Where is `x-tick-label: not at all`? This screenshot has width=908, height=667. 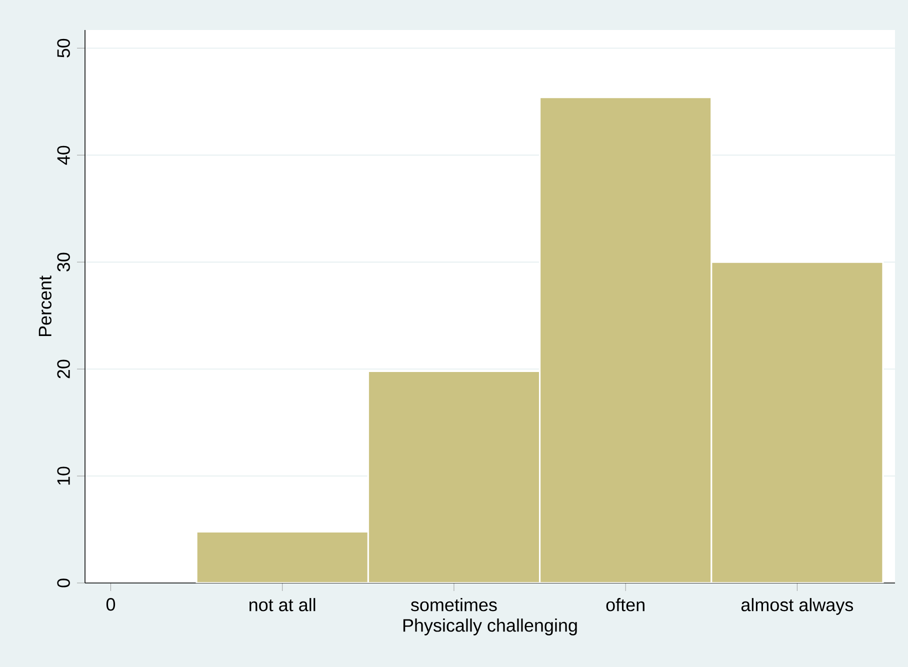 x-tick-label: not at all is located at coordinates (283, 605).